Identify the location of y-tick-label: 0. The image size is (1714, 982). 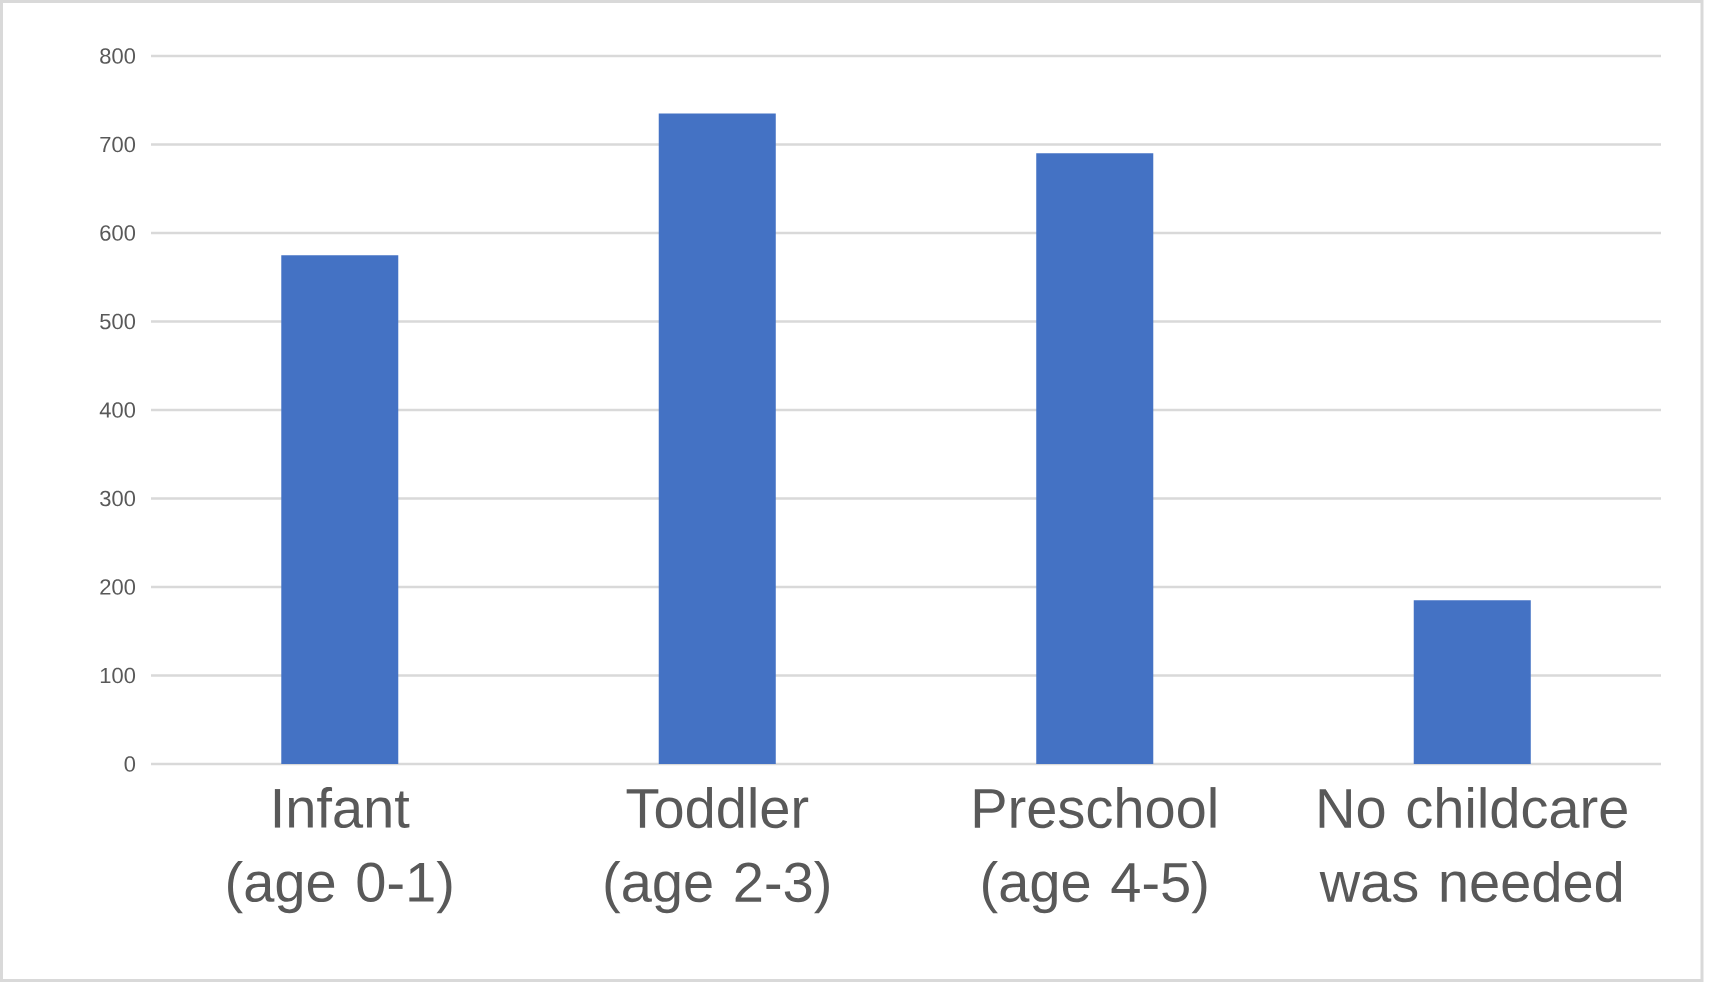
(130, 764).